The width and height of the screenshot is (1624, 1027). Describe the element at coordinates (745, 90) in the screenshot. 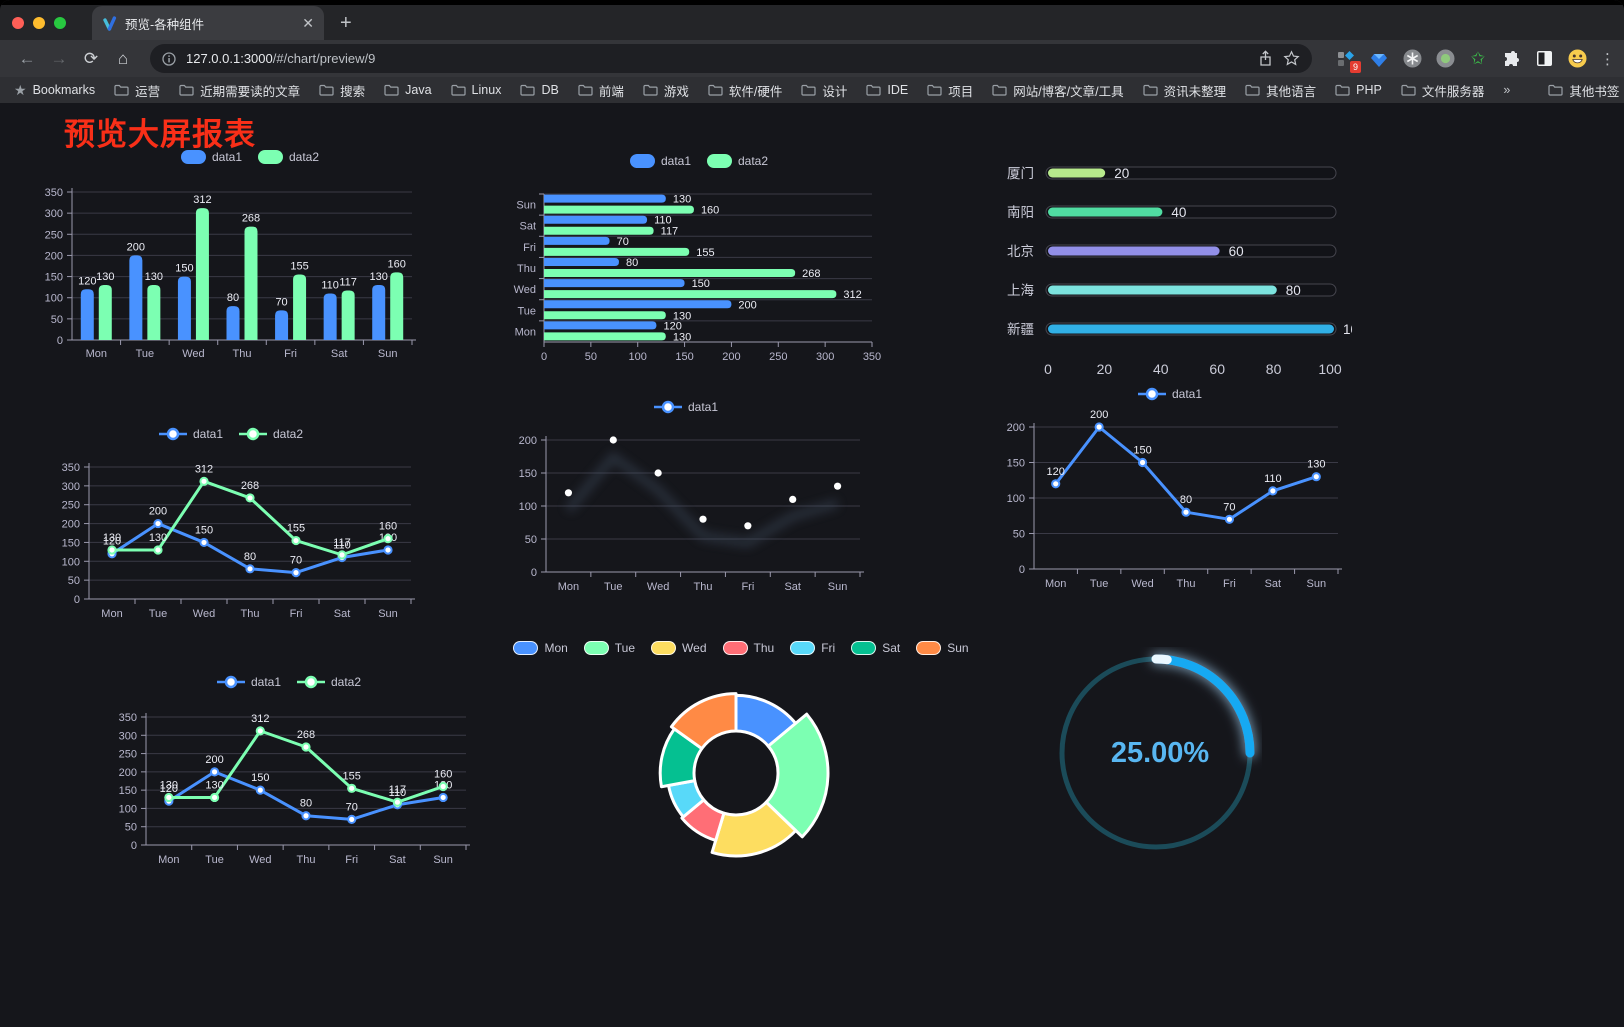

I see `bookmark-folder: 软件/硬件` at that location.